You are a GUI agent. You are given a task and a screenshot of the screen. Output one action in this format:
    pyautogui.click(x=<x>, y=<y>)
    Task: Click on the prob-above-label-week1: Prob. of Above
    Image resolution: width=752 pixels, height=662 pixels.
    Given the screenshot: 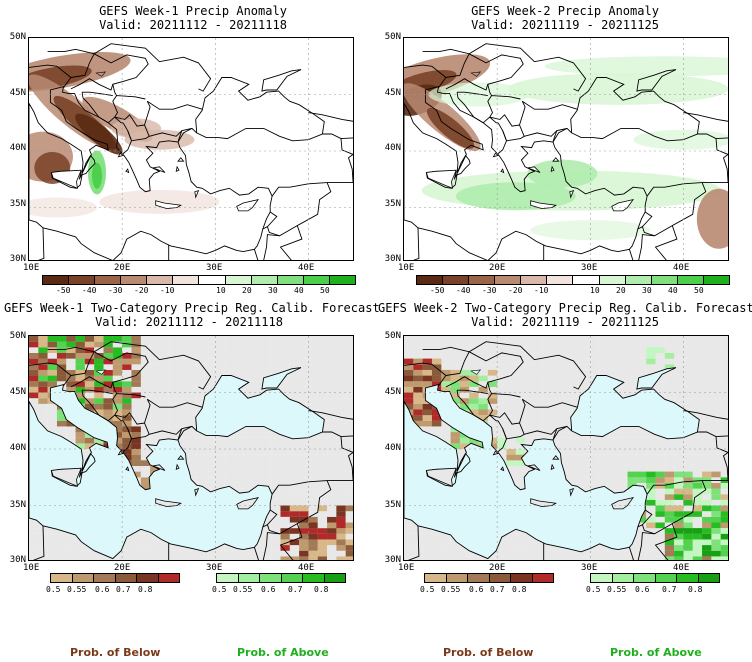 What is the action you would take?
    pyautogui.click(x=283, y=652)
    